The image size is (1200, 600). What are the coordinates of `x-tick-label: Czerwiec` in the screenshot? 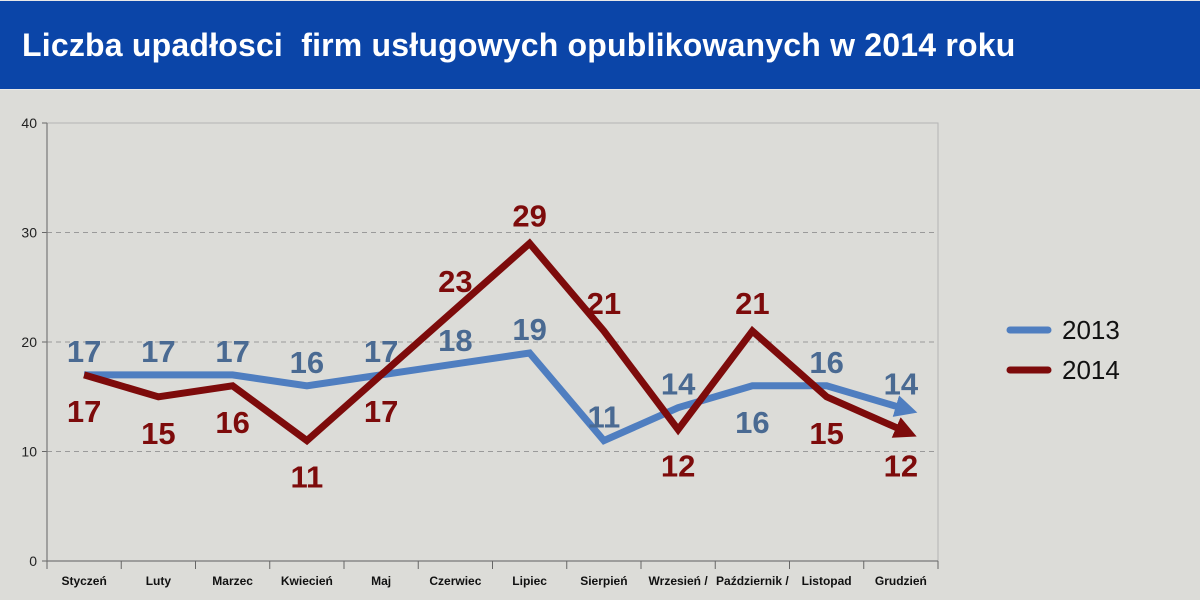 It's located at (455, 581).